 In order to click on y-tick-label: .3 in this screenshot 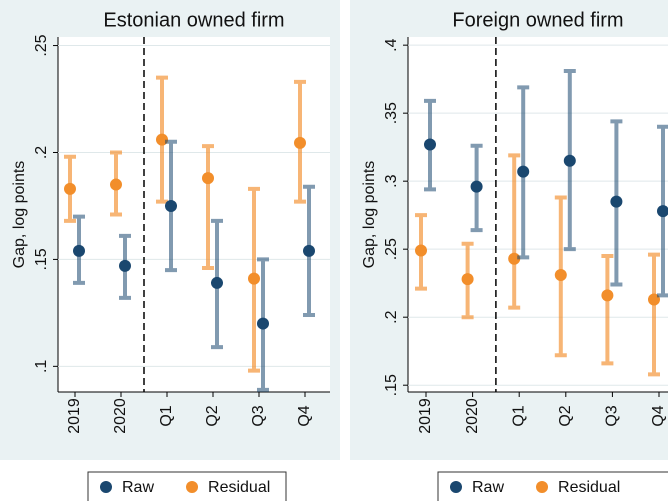, I will do `click(391, 180)`.